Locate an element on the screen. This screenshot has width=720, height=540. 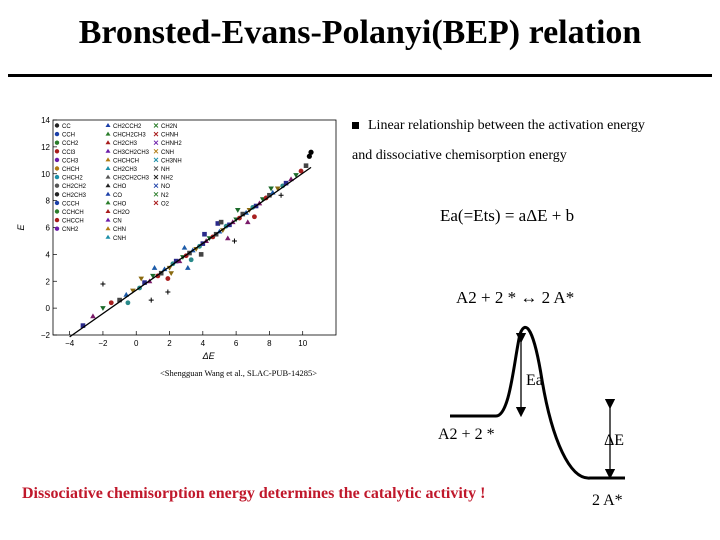
y-tick-label: −2 is located at coordinates (46, 335).